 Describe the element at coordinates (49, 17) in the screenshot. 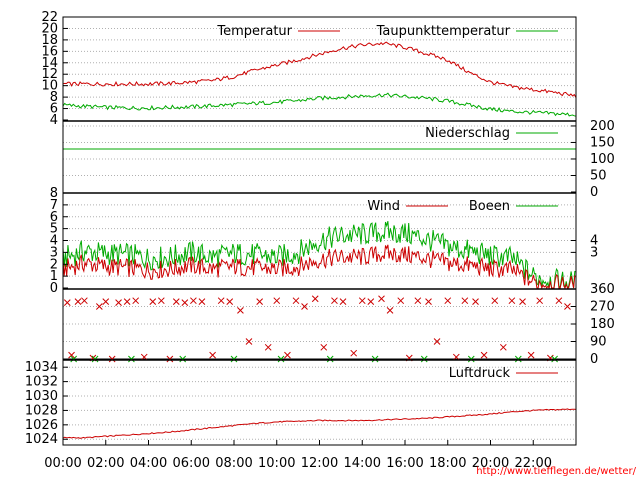

I see `temperature-y-tick-label: 22` at that location.